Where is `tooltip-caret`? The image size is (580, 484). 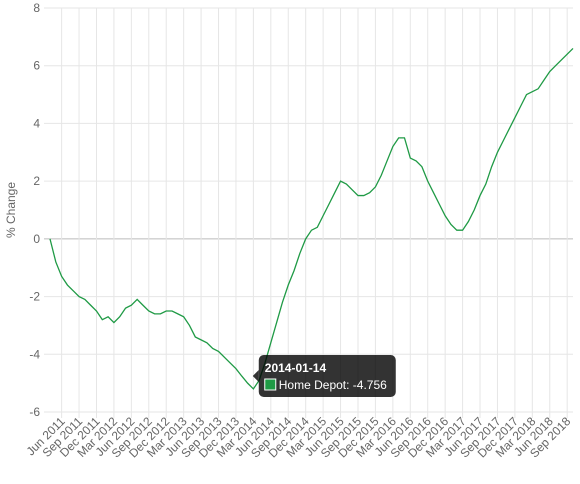 tooltip-caret is located at coordinates (255, 376).